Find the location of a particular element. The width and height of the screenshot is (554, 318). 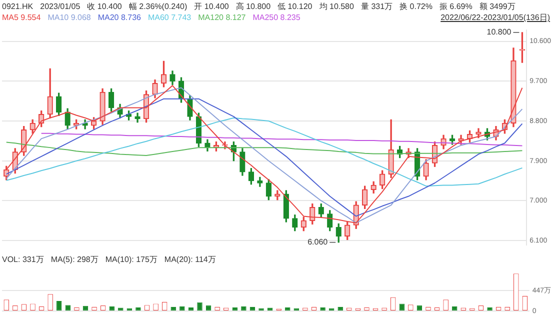

text: 量 331万 is located at coordinates (376, 6).